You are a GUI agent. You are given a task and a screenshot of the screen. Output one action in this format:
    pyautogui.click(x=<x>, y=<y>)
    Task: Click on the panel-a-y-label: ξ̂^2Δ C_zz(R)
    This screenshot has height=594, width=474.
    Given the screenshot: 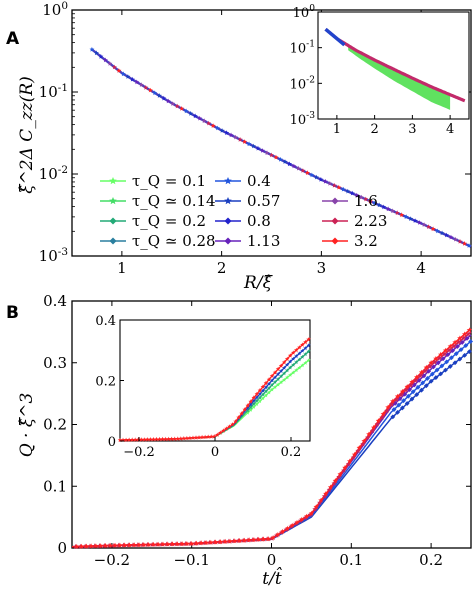 What is the action you would take?
    pyautogui.click(x=27, y=135)
    